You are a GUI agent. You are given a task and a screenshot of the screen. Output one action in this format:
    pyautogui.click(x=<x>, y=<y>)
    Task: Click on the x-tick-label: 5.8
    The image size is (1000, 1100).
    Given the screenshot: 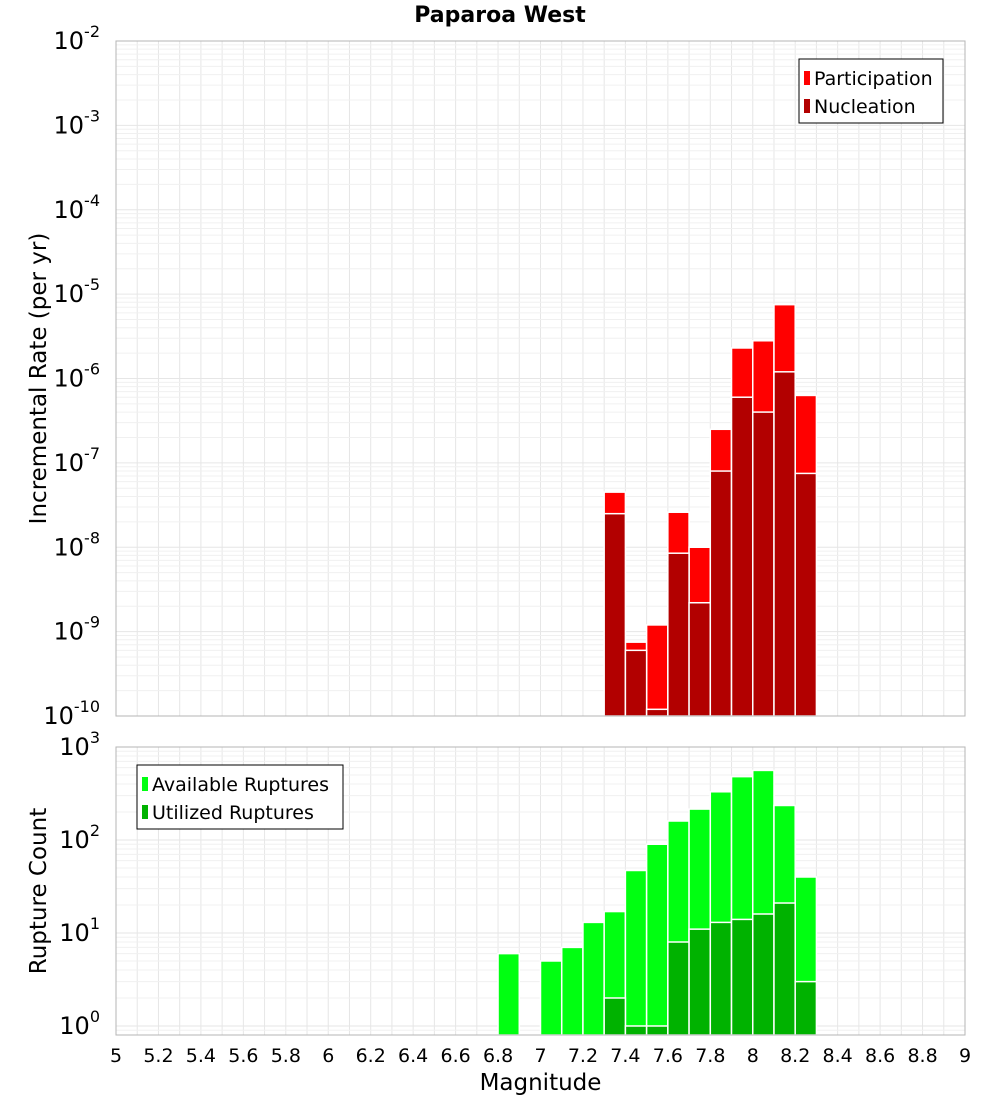 What is the action you would take?
    pyautogui.click(x=286, y=1056)
    